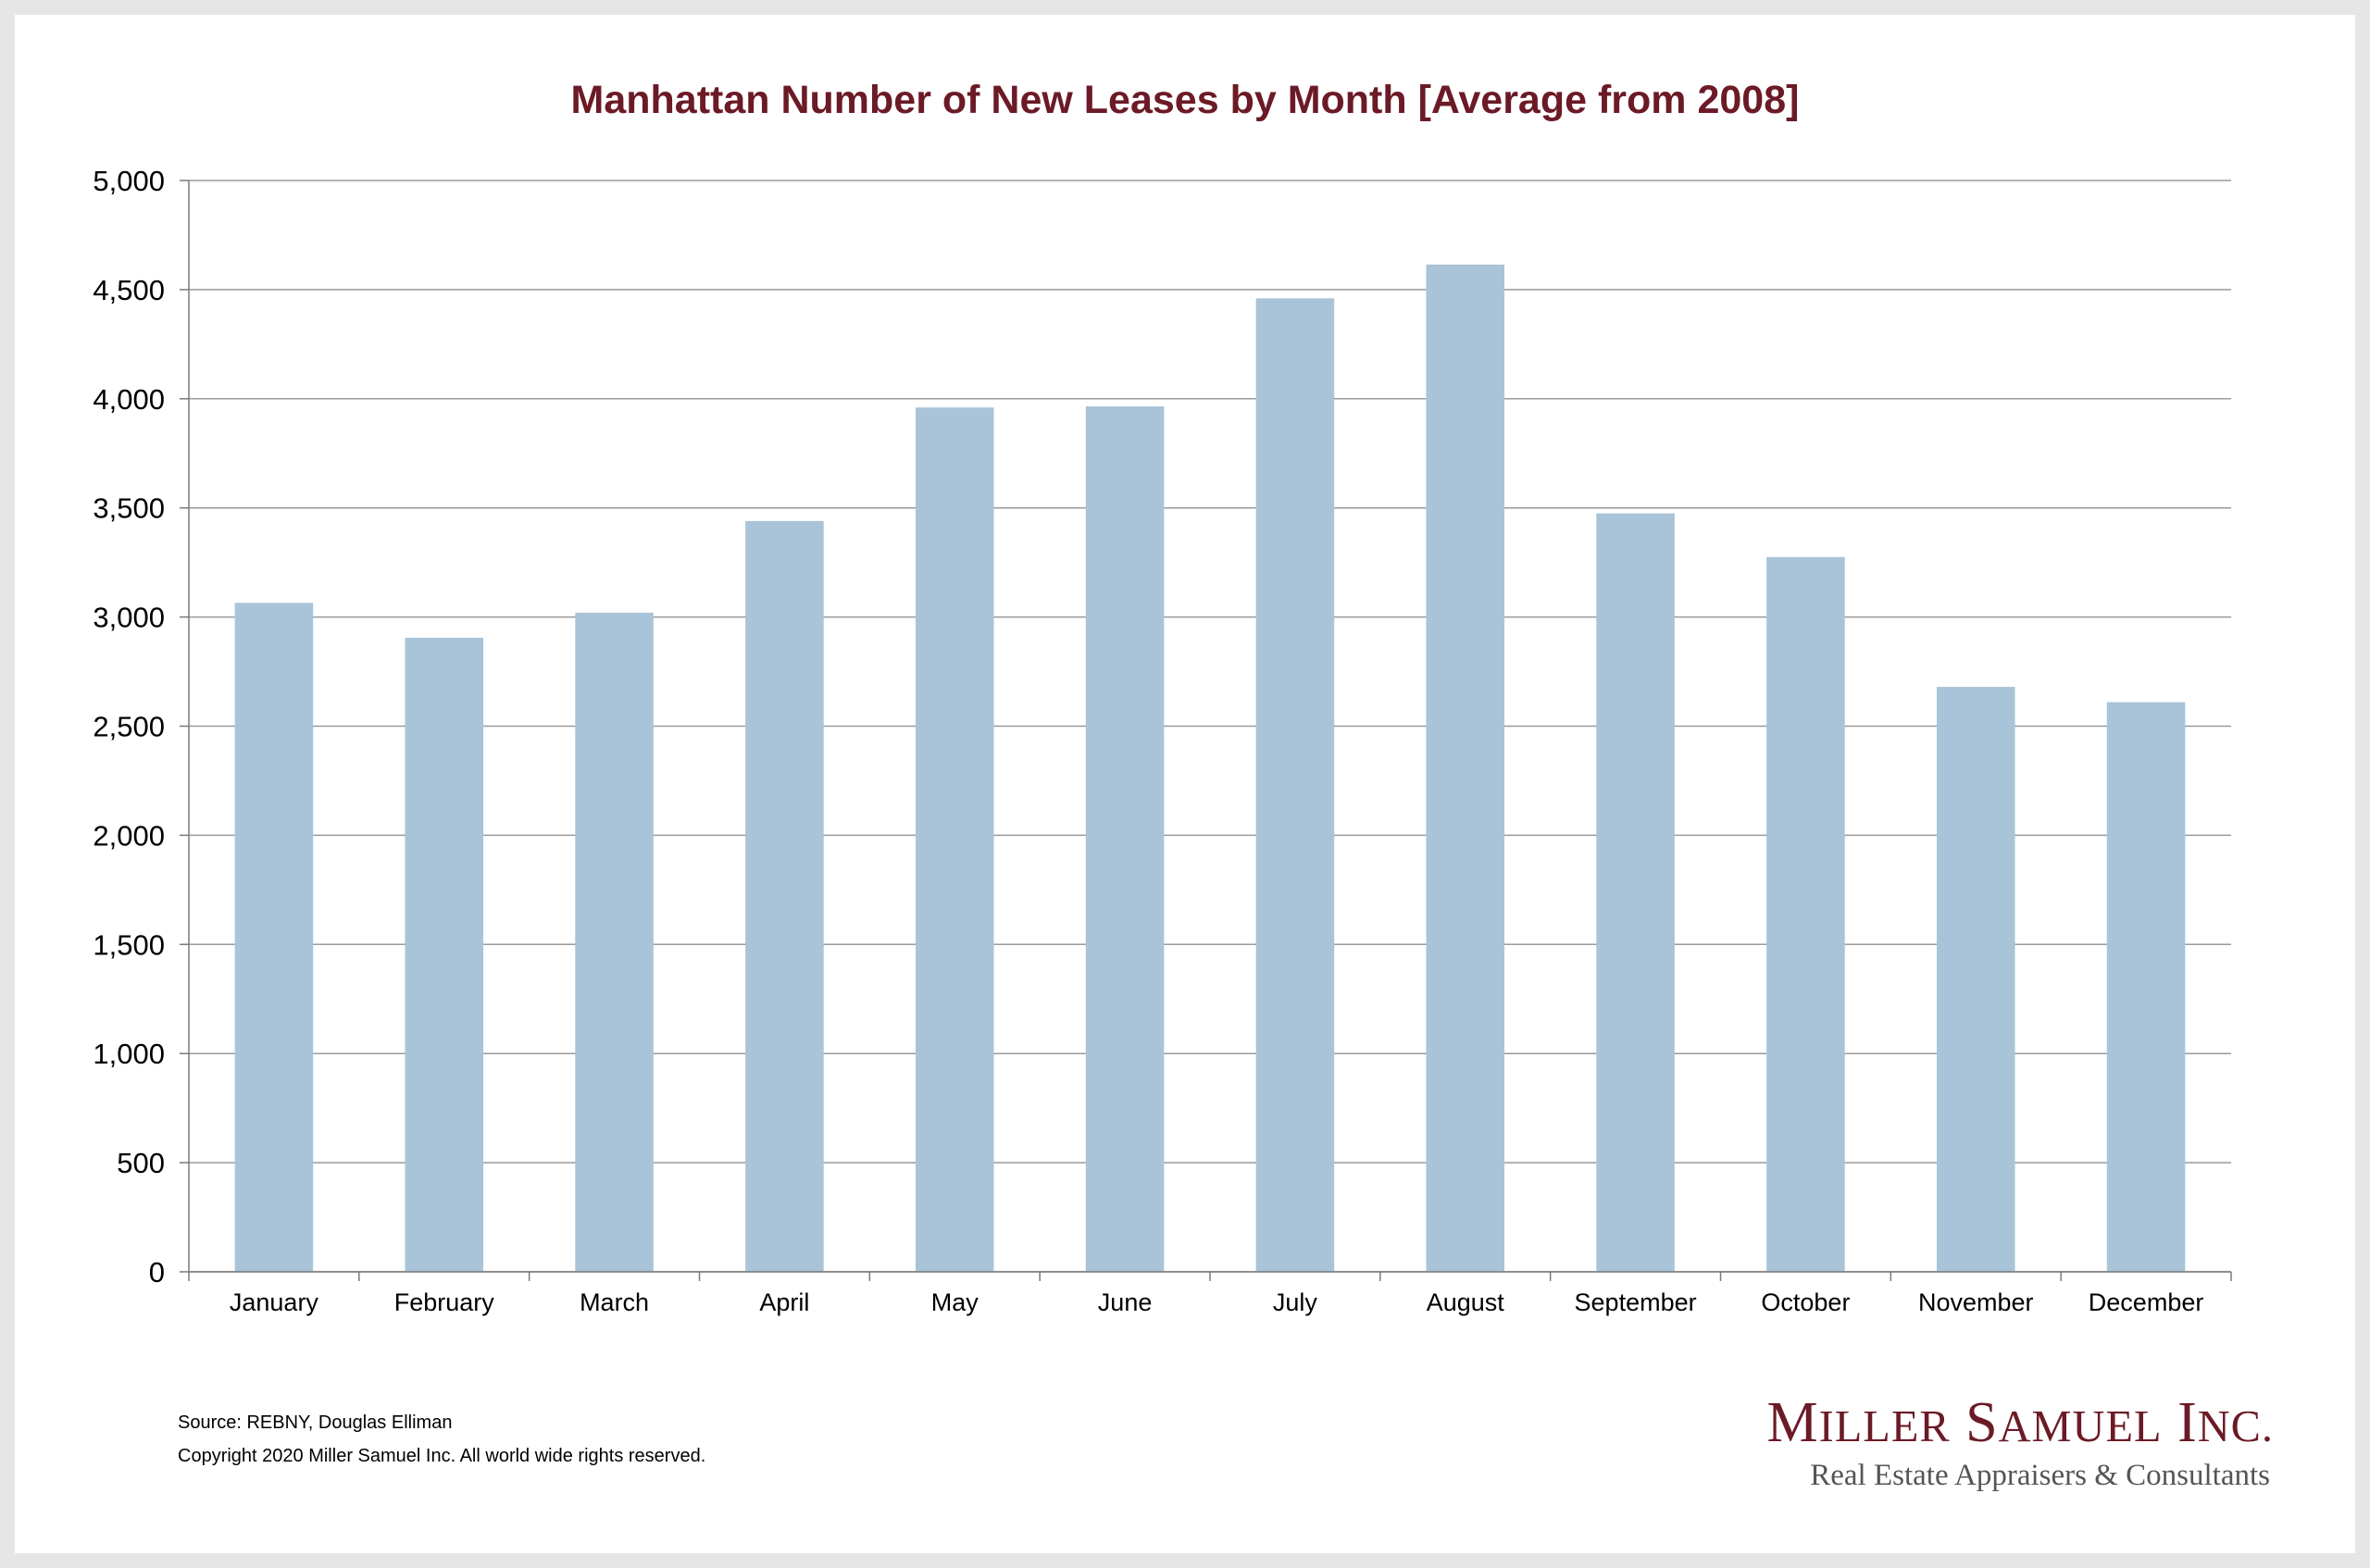 The height and width of the screenshot is (1568, 2370). Describe the element at coordinates (1465, 768) in the screenshot. I see `bar-august` at that location.